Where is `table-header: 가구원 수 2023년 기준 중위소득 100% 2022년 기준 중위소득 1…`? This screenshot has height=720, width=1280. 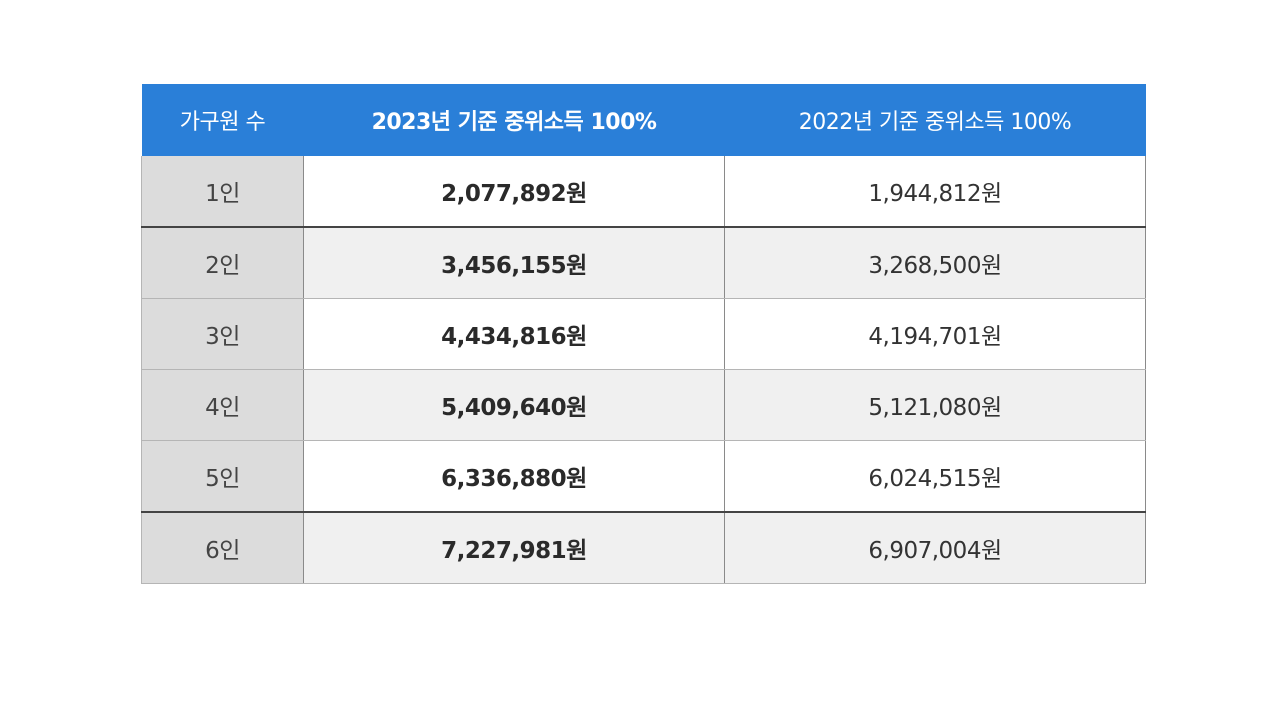 table-header: 가구원 수 2023년 기준 중위소득 100% 2022년 기준 중위소득 1… is located at coordinates (643, 120).